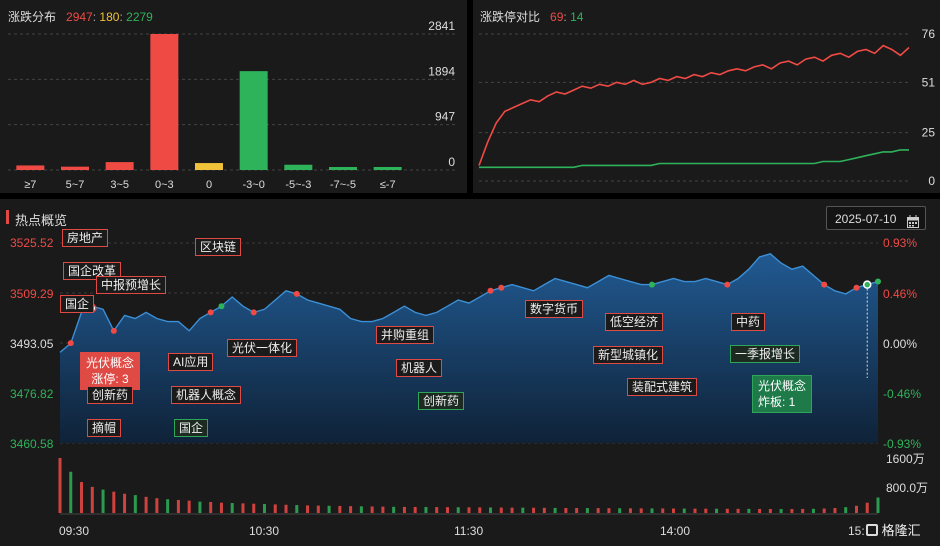 The image size is (940, 546). What do you see at coordinates (119, 185) in the screenshot?
I see `x-tick-label: 3~5` at bounding box center [119, 185].